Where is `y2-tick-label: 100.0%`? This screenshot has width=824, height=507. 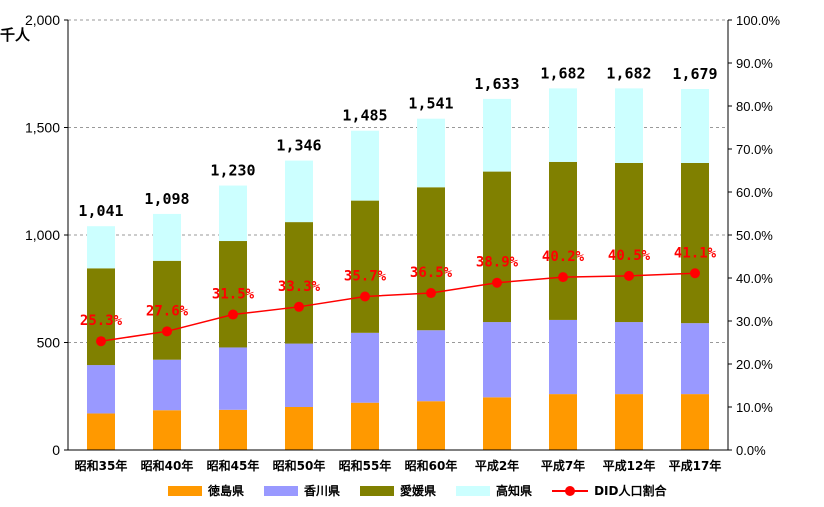
y2-tick-label: 100.0% is located at coordinates (758, 20).